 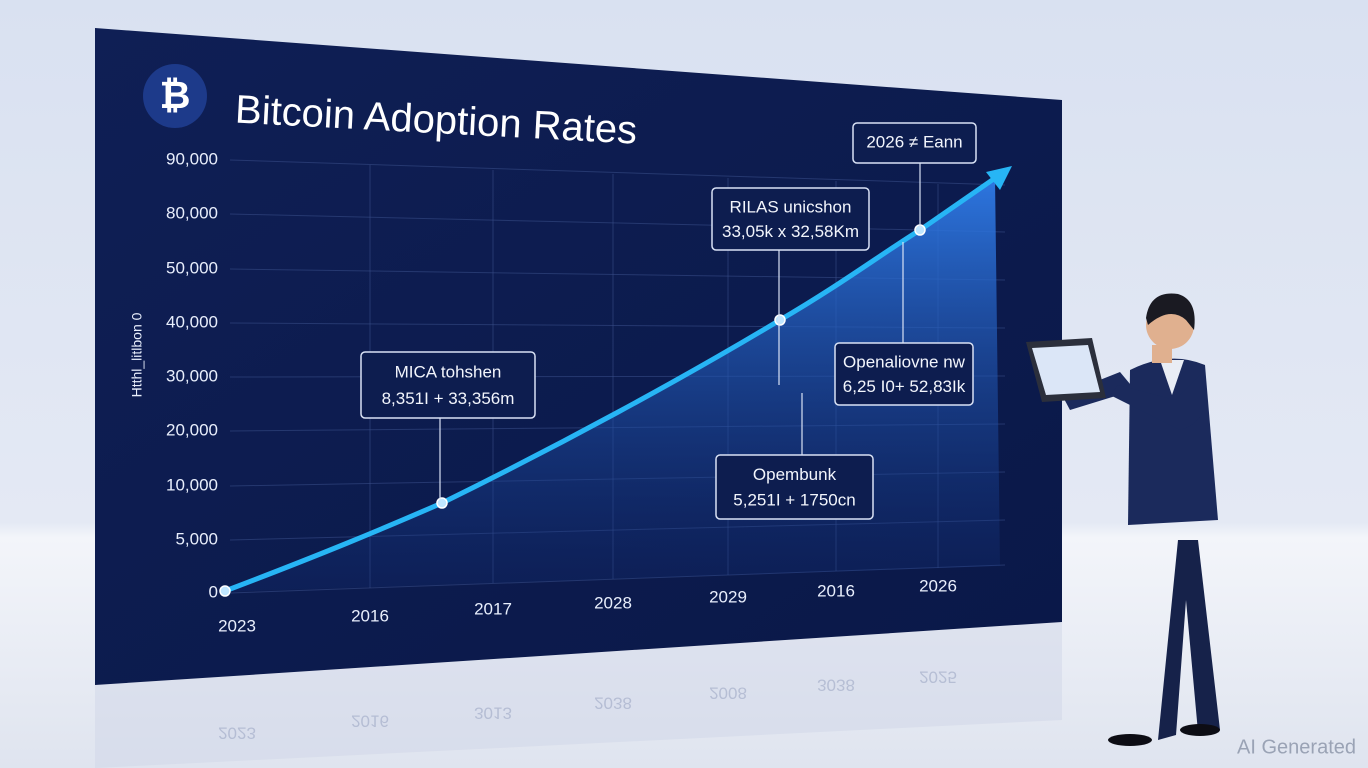 What do you see at coordinates (587, 705) in the screenshot?
I see `reflection-labels: 2023 2016 3013 2038 2008 3038 2025` at bounding box center [587, 705].